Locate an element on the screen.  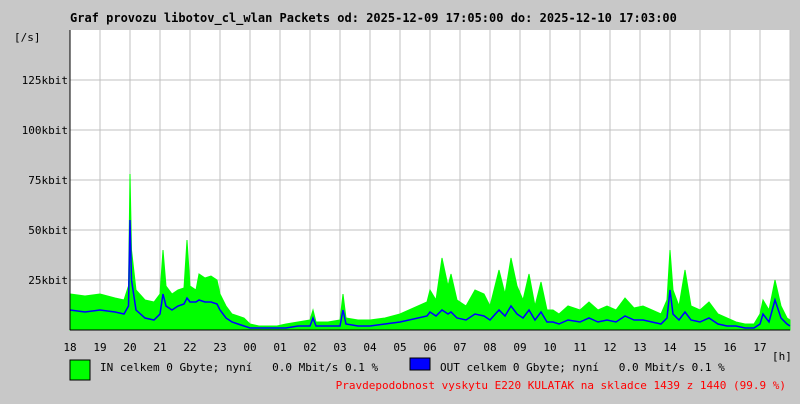
x-tick-label: 06 is located at coordinates (429, 347).